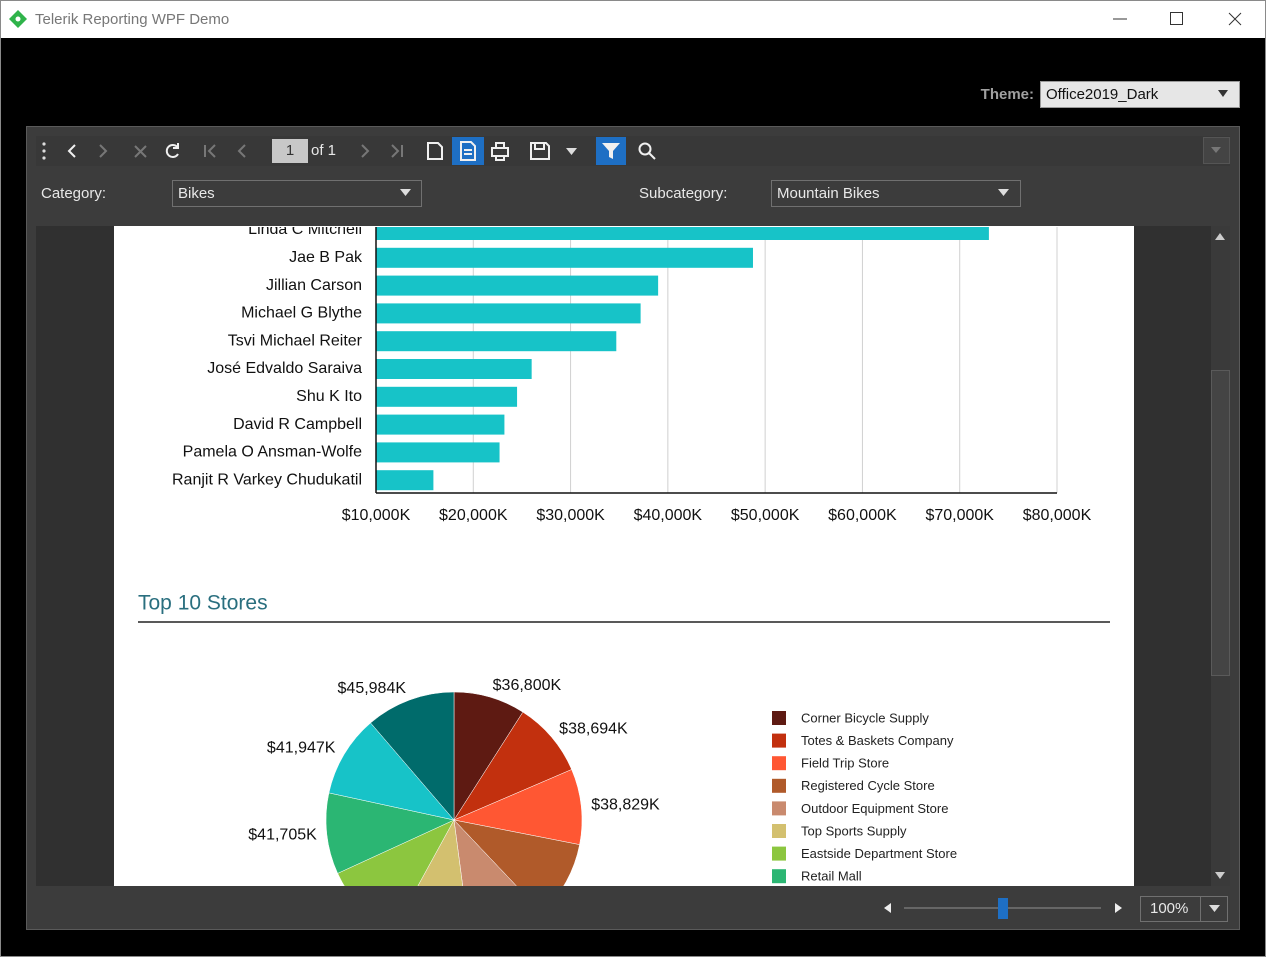  I want to click on maximize-button, so click(1176, 18).